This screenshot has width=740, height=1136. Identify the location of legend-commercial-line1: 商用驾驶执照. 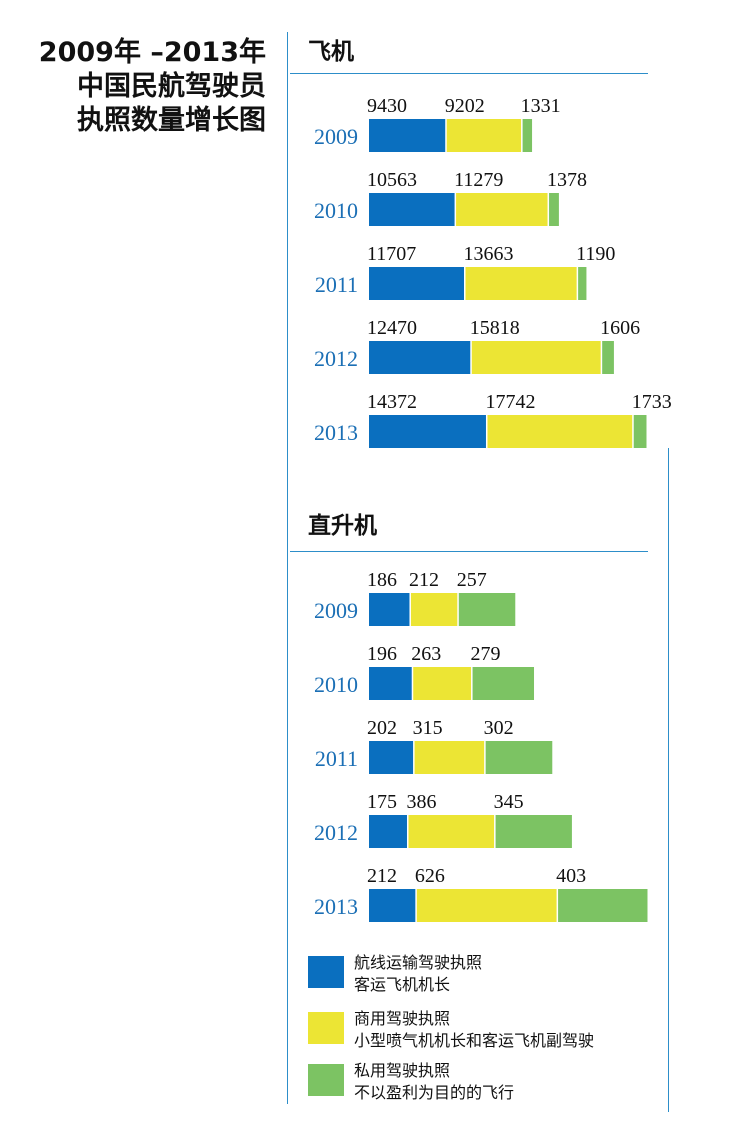
(402, 1018).